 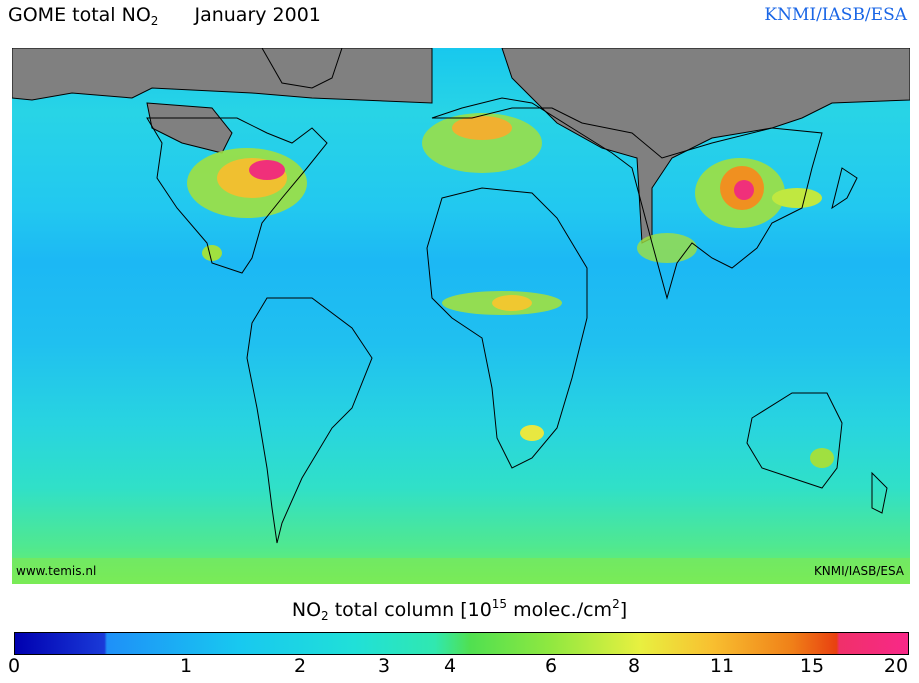 I want to click on cb-label-mid2: molec./cm, so click(x=560, y=610).